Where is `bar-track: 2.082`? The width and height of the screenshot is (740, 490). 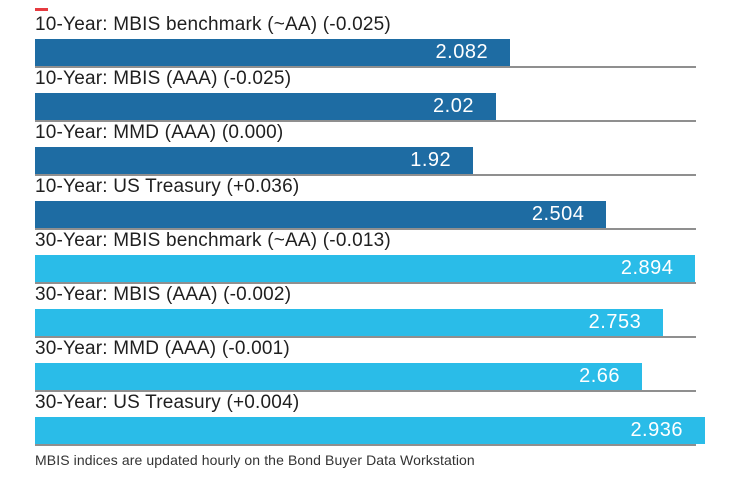 bar-track: 2.082 is located at coordinates (370, 53).